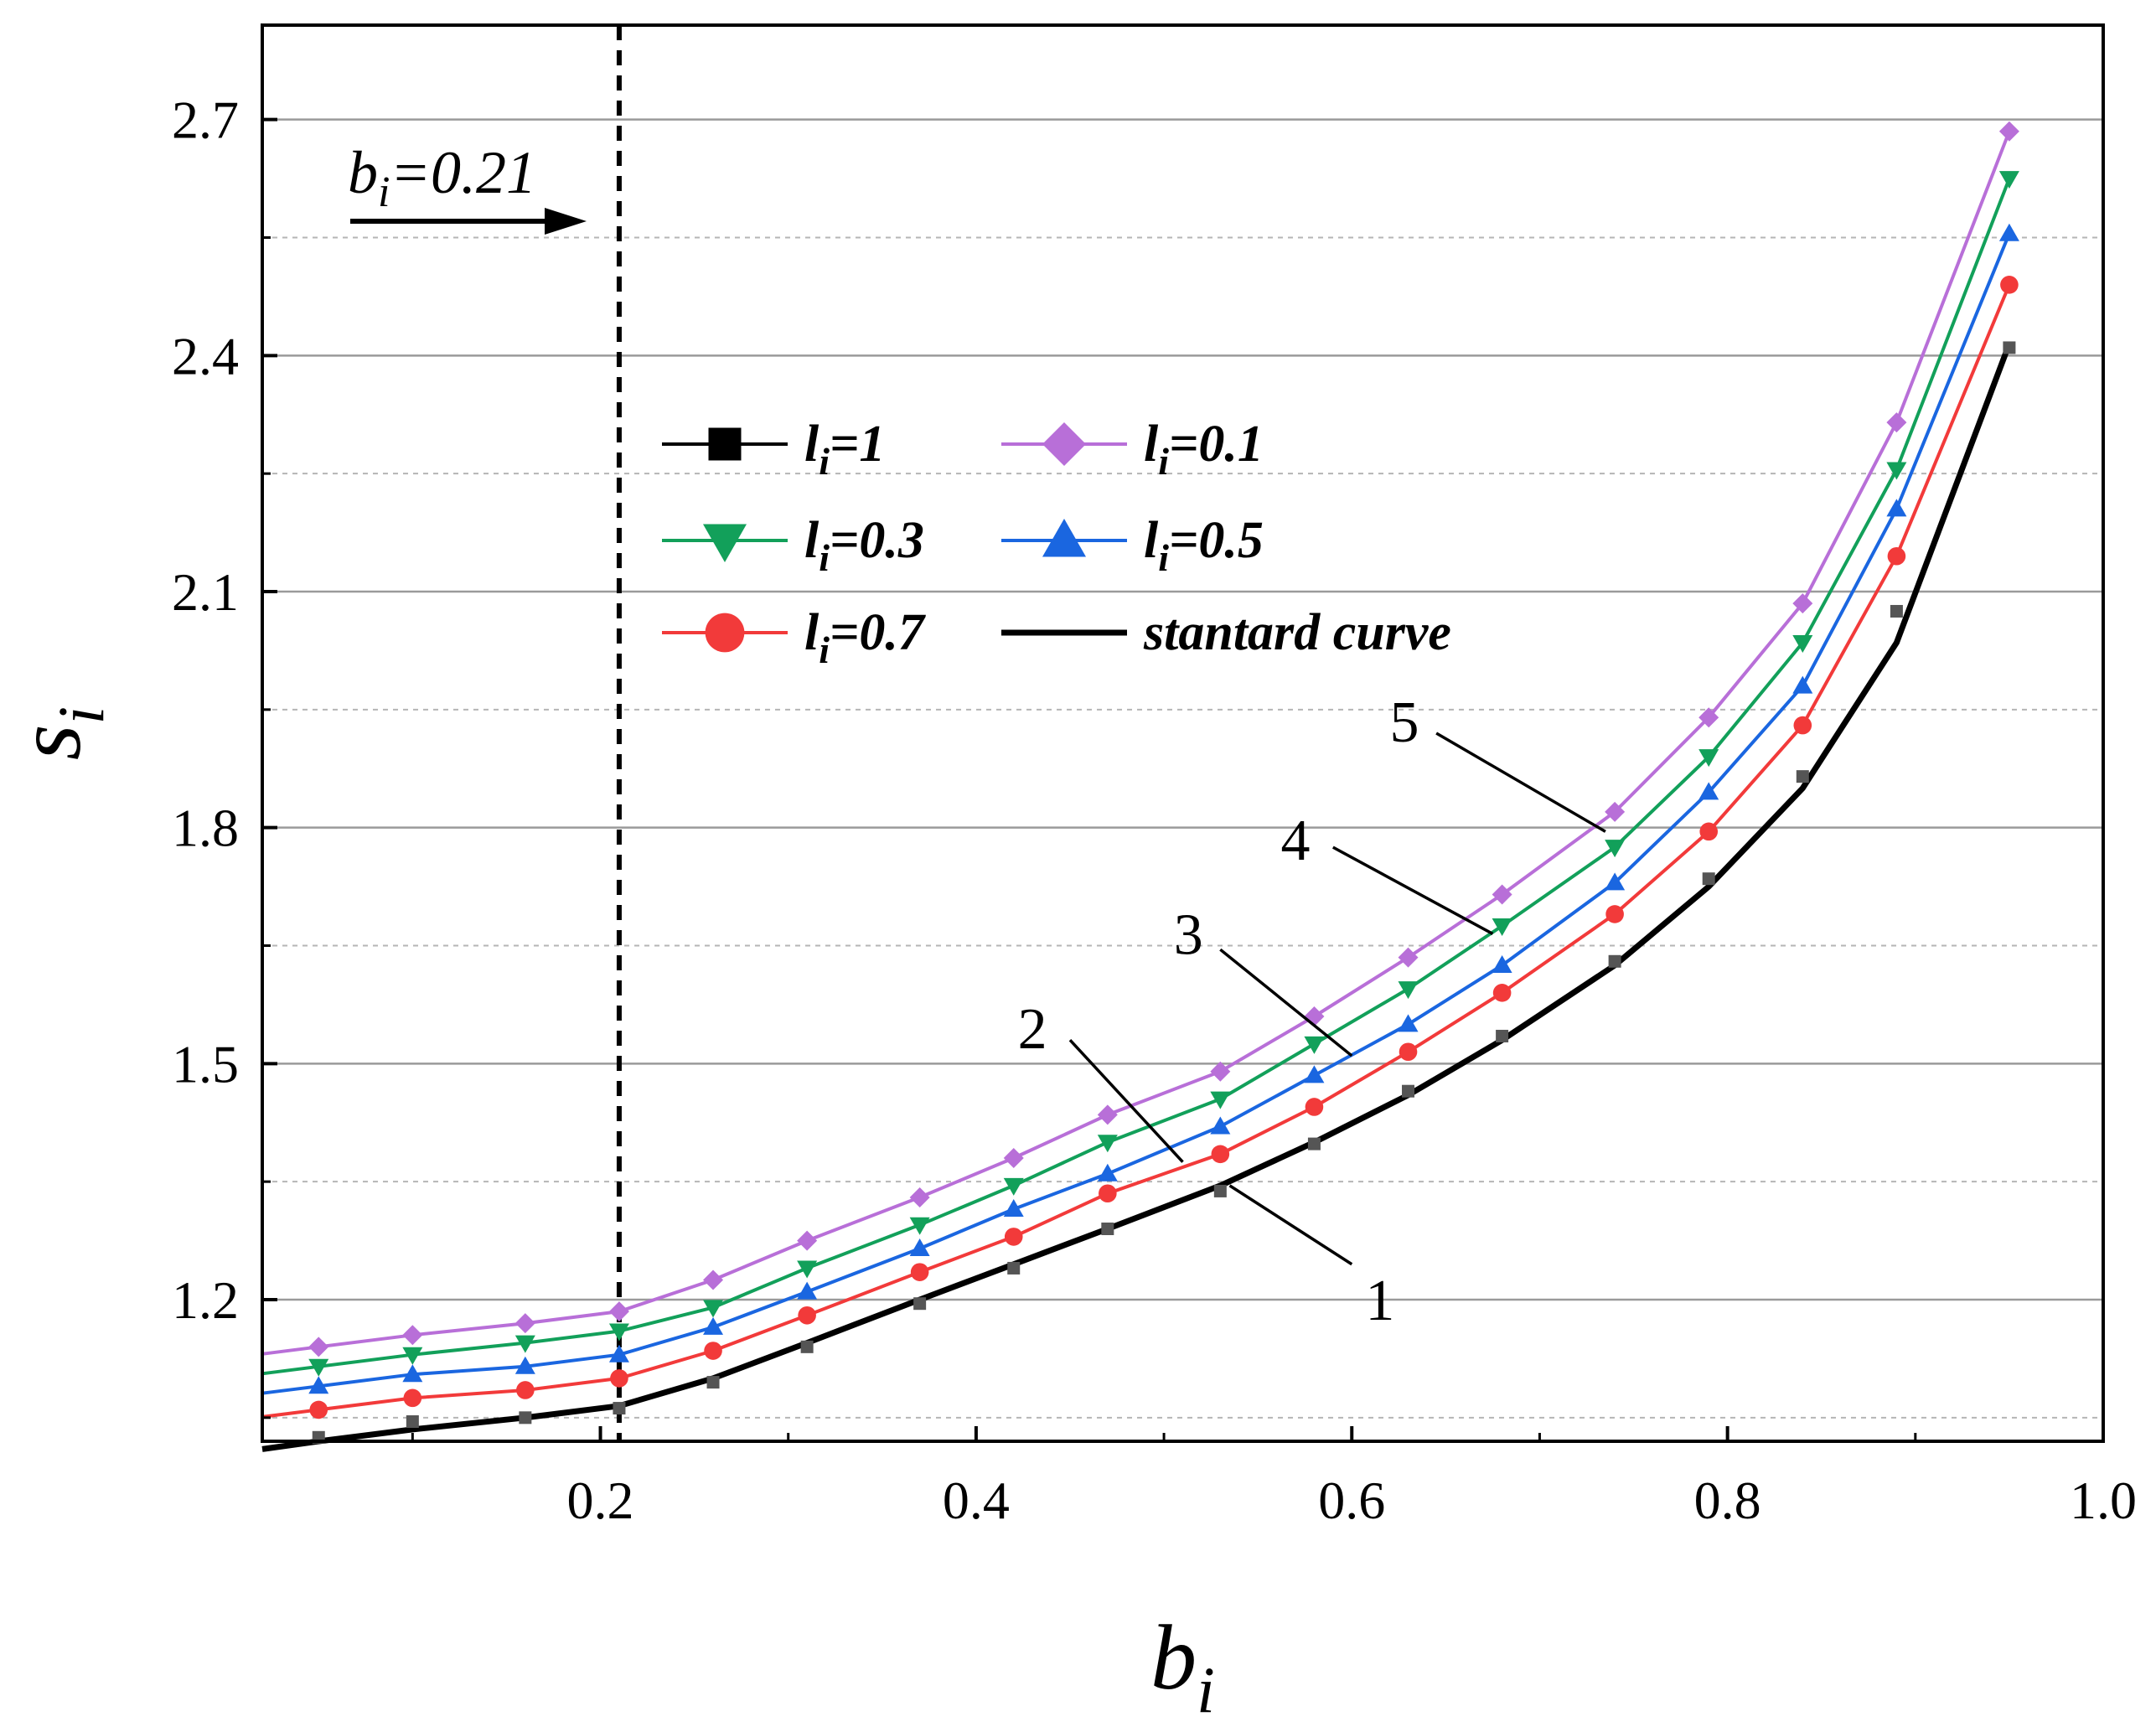  Describe the element at coordinates (1182, 1666) in the screenshot. I see `x-axis-title: bi` at that location.